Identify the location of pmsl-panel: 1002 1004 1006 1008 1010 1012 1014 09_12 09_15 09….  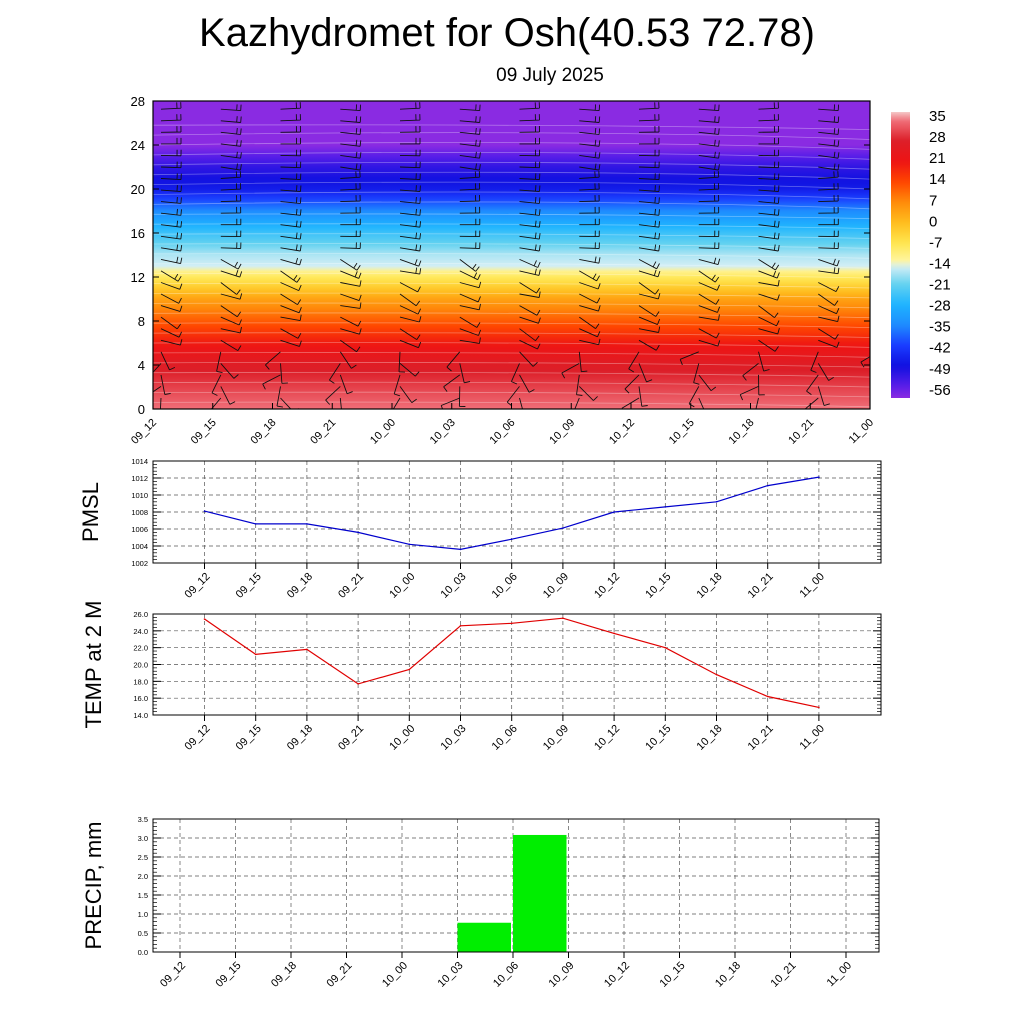
(480, 529).